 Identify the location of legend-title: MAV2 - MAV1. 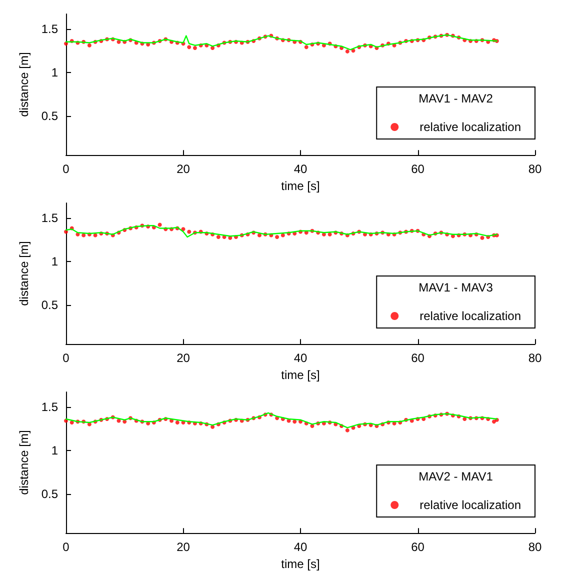
(456, 477).